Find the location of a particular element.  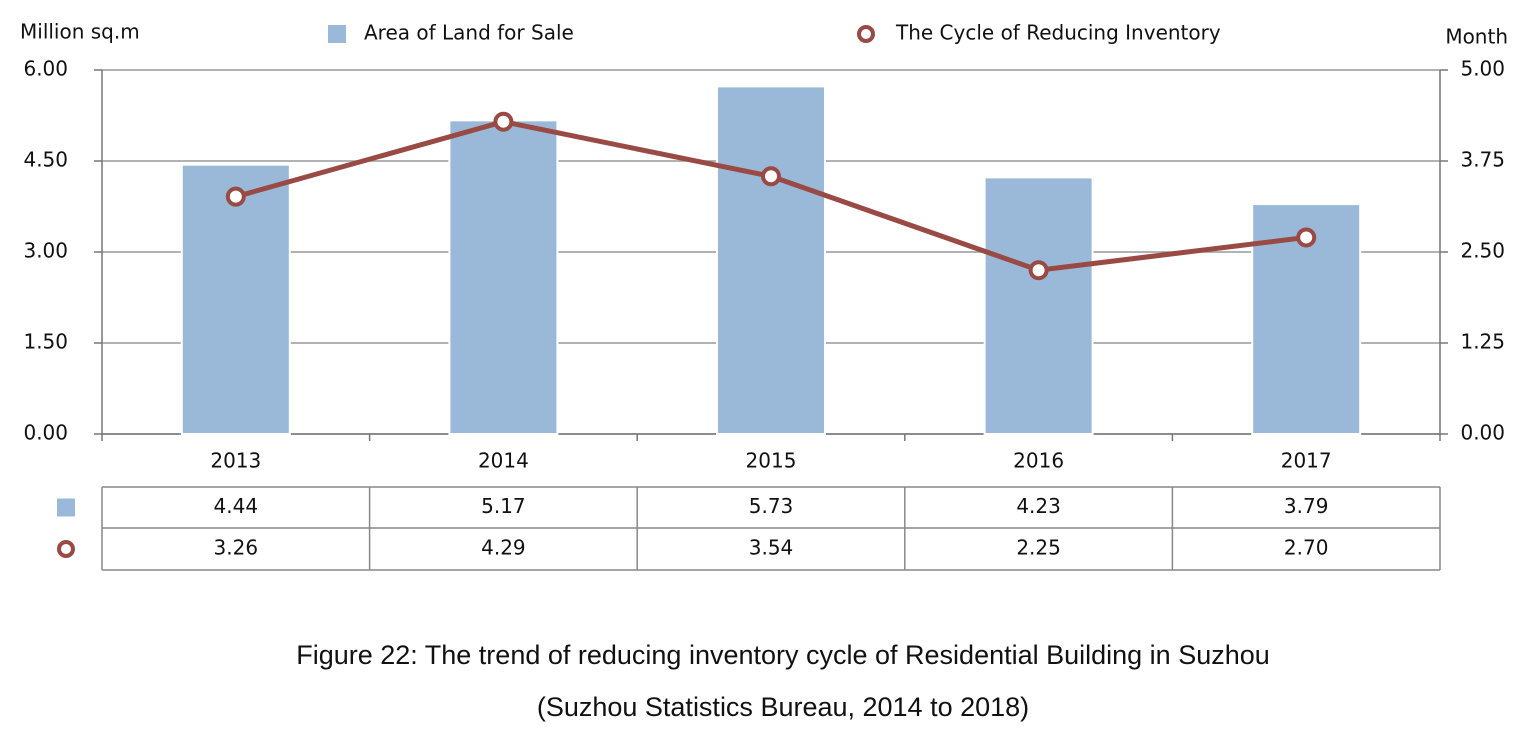

legend-label: Area of Land for Sale is located at coordinates (469, 33).